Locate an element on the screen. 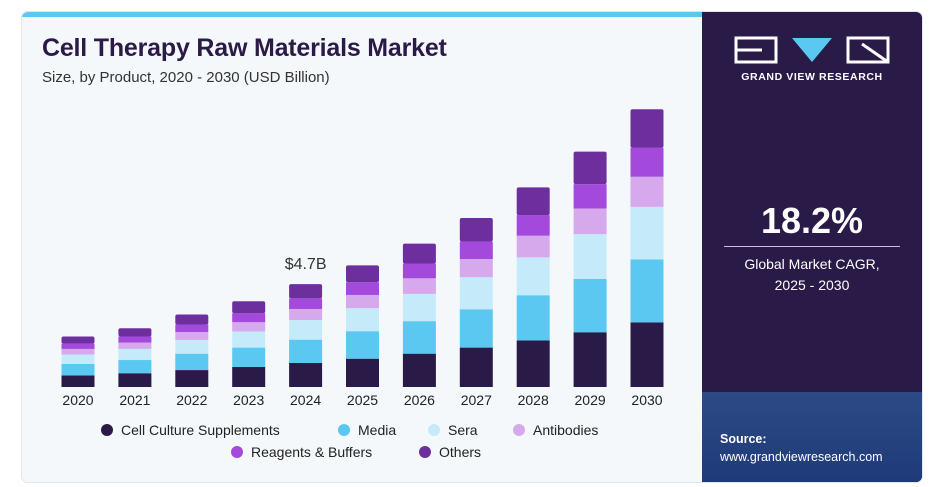 This screenshot has height=487, width=942. x-tick-label: 2022 is located at coordinates (191, 400).